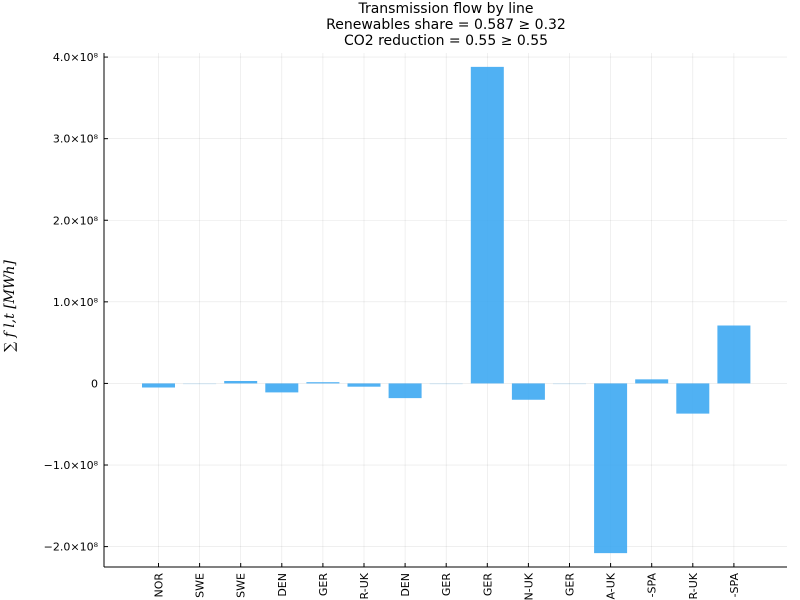 This screenshot has height=600, width=800. What do you see at coordinates (528, 586) in the screenshot?
I see `x-tick-label: N-UK` at bounding box center [528, 586].